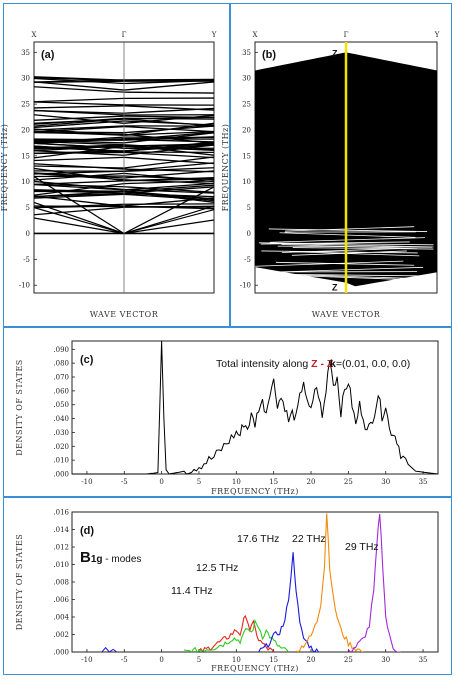 The width and height of the screenshot is (458, 680). I want to click on x-tick-label: -10, so click(86, 482).